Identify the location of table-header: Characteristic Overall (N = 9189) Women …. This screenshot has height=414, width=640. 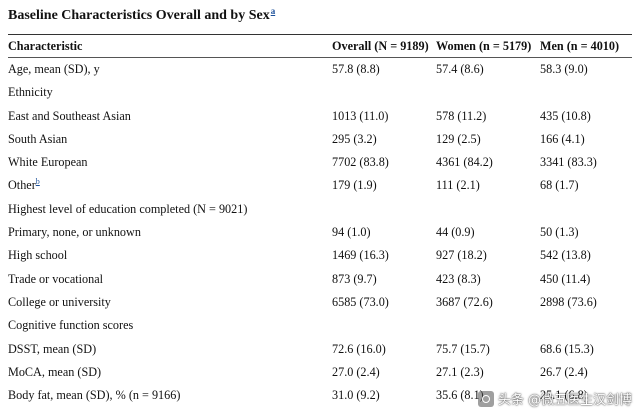
(320, 46).